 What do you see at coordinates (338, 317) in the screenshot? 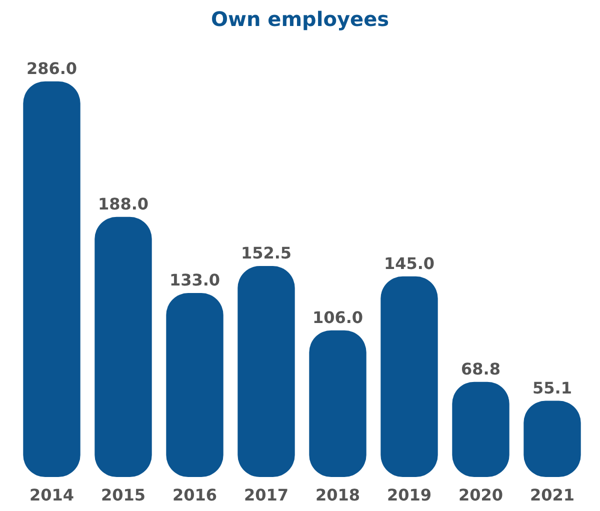
I see `data-label: 106.0` at bounding box center [338, 317].